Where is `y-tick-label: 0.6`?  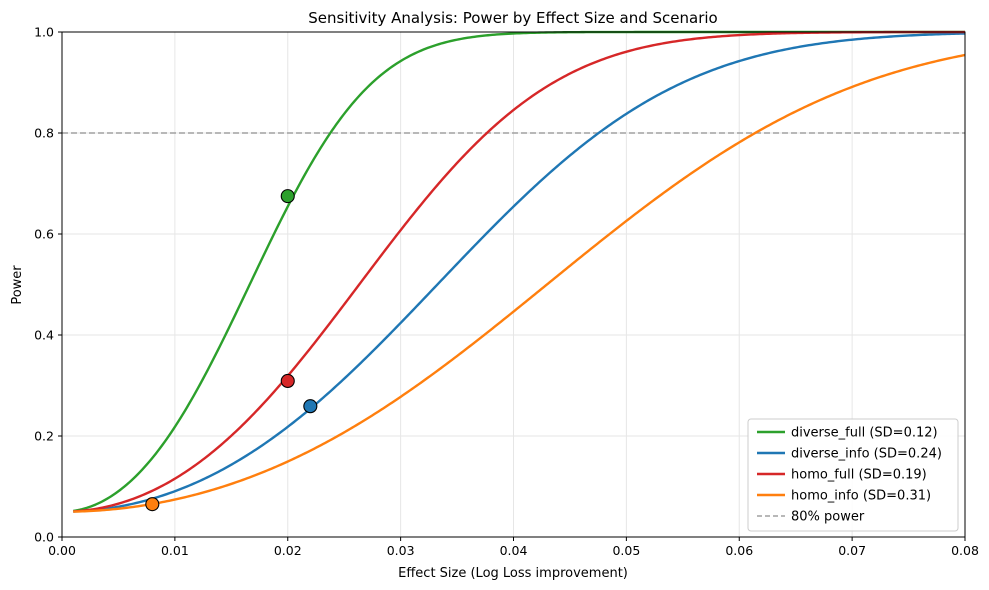 y-tick-label: 0.6 is located at coordinates (44, 234).